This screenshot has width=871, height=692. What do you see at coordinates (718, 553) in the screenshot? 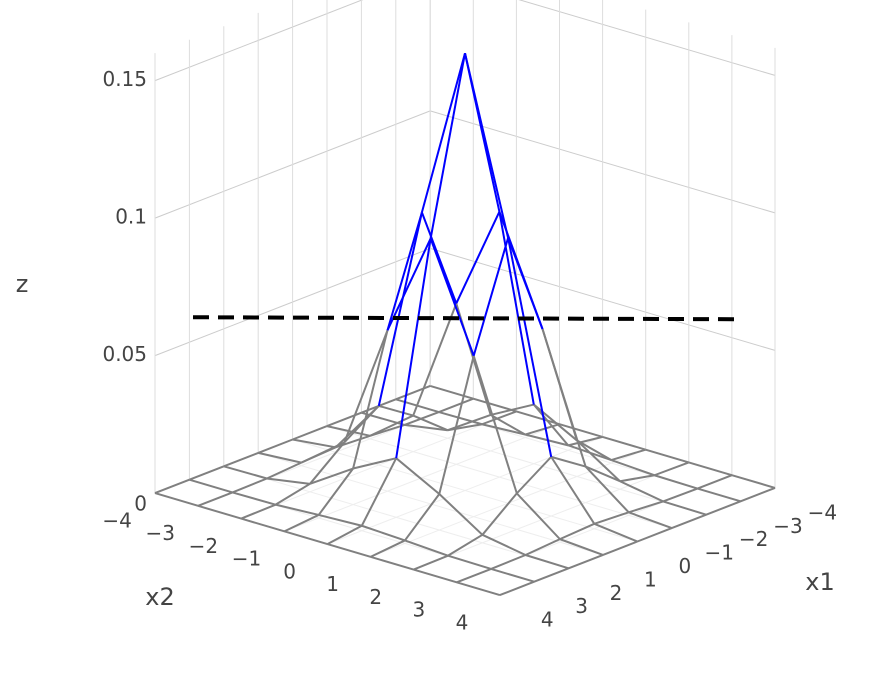
I see `x1-tick-label: −1` at bounding box center [718, 553].